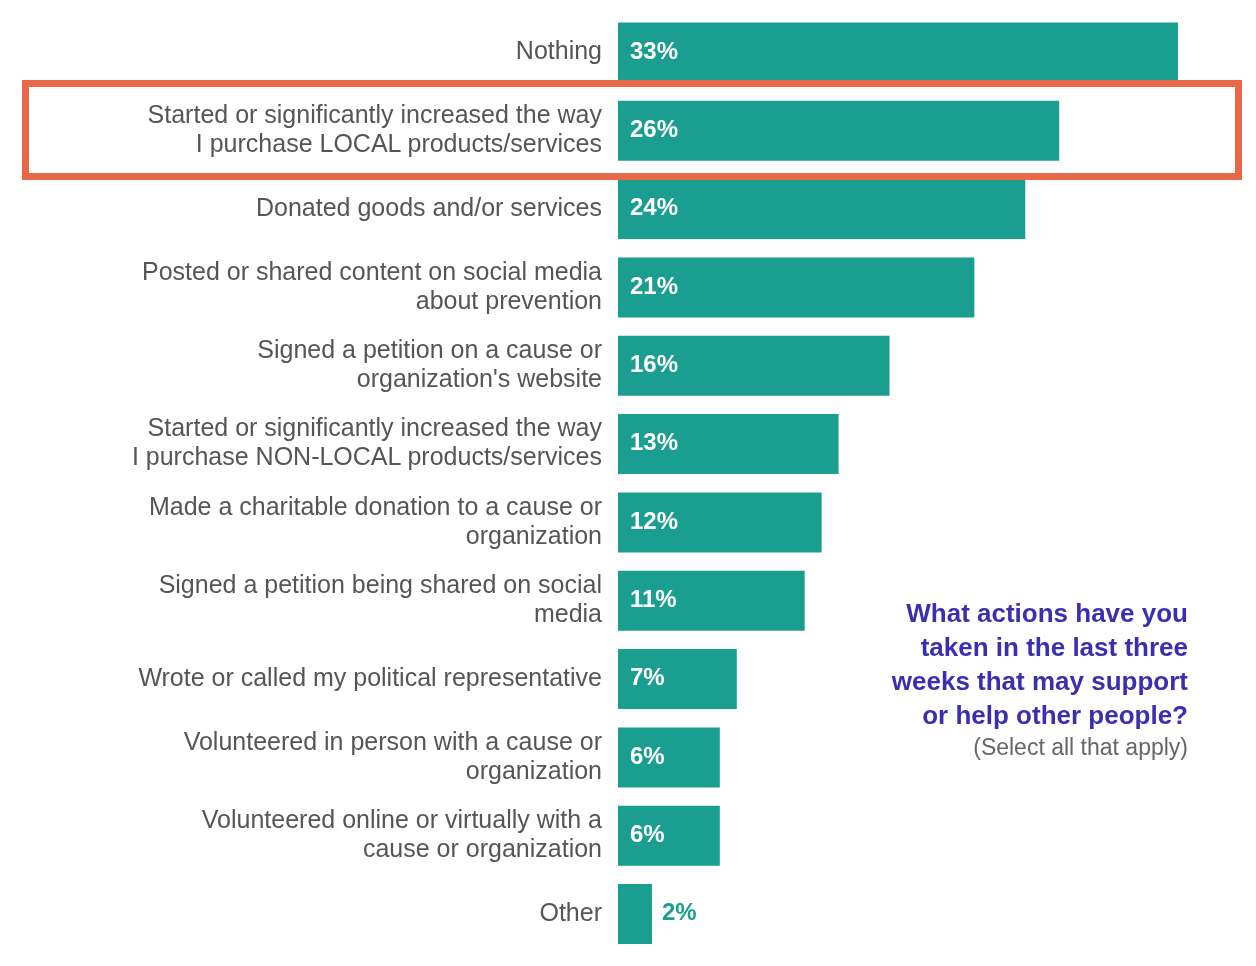 The image size is (1256, 966). Describe the element at coordinates (370, 676) in the screenshot. I see `y-tick-label: Wrote or called my political representative` at that location.